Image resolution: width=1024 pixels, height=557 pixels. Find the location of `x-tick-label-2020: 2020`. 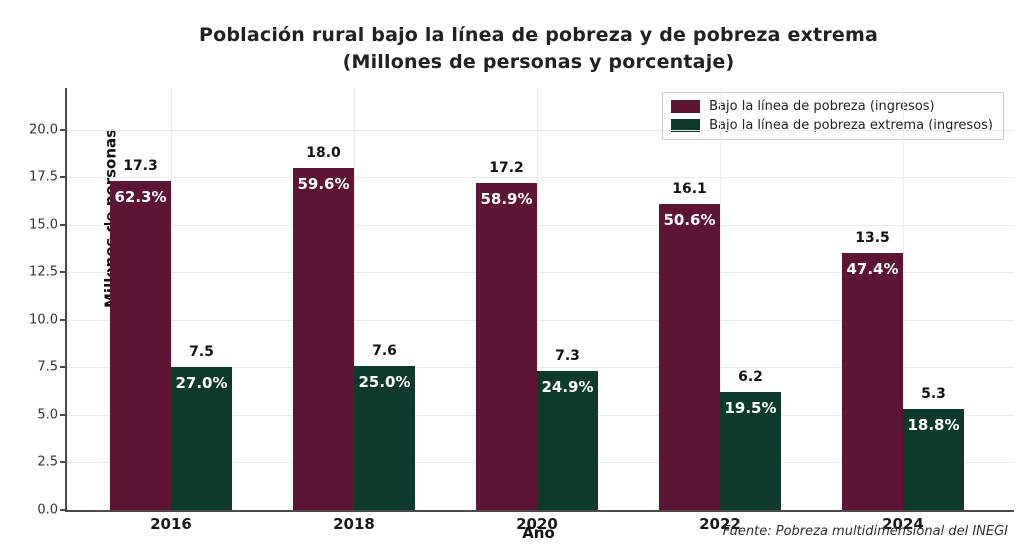

x-tick-label-2020: 2020 is located at coordinates (537, 524).